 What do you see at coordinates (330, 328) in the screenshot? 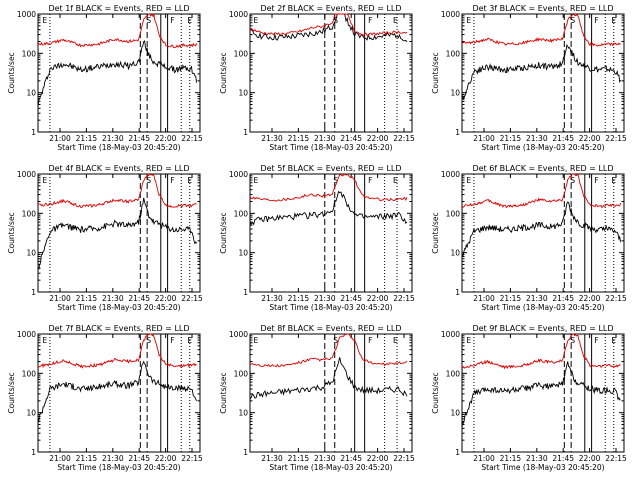
I see `panel-title: Det 8f BLACK = Events, RED = LLD` at bounding box center [330, 328].